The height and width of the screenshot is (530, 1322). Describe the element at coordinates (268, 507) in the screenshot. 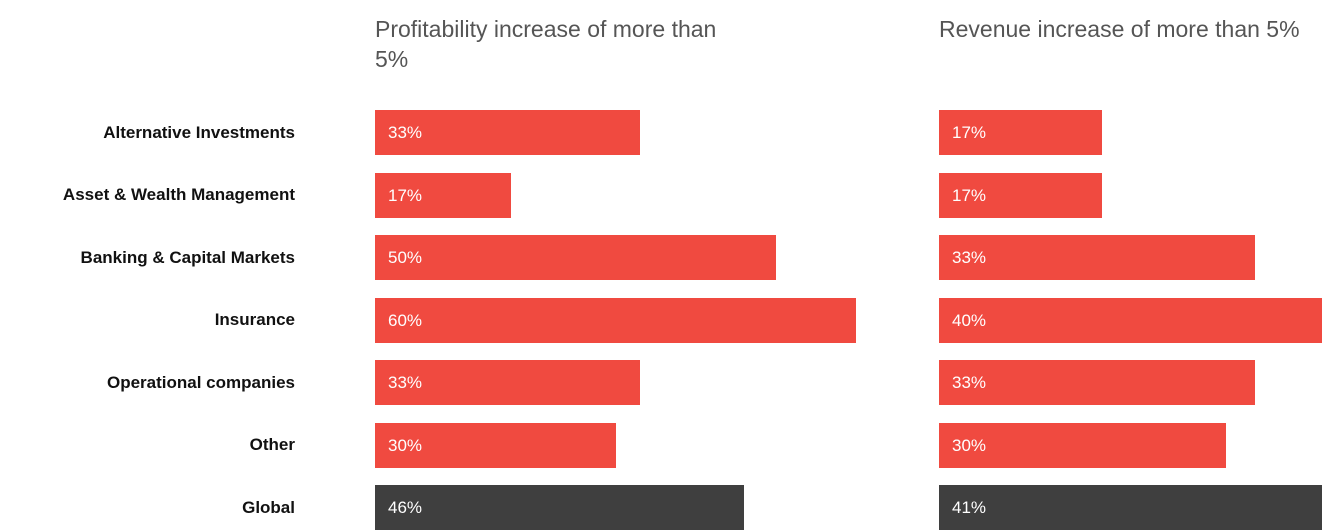

I see `category-label: Global` at that location.